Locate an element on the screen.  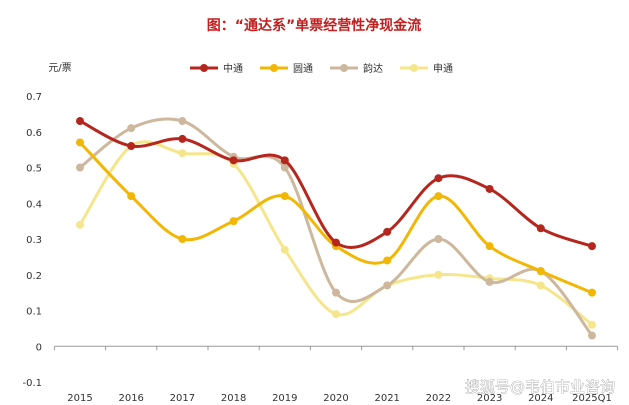
x-tick-label: 2022 is located at coordinates (438, 398).